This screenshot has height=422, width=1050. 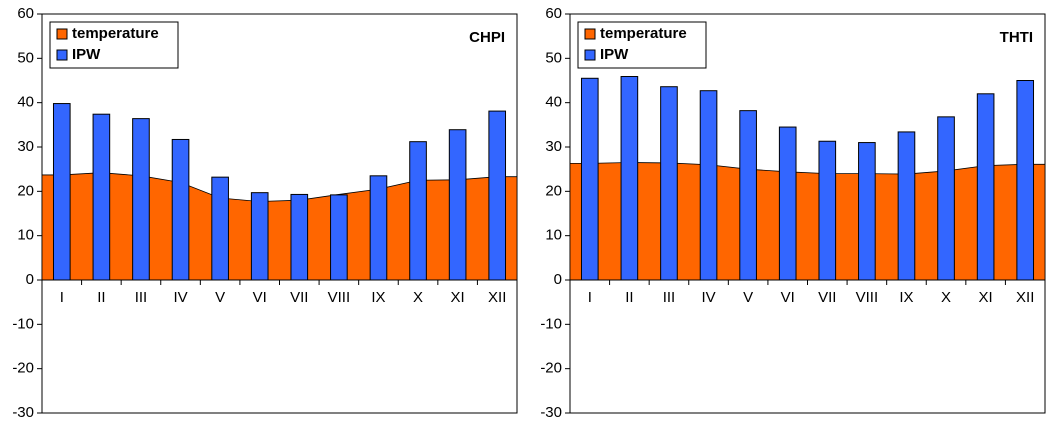 What do you see at coordinates (807, 221) in the screenshot?
I see `area` at bounding box center [807, 221].